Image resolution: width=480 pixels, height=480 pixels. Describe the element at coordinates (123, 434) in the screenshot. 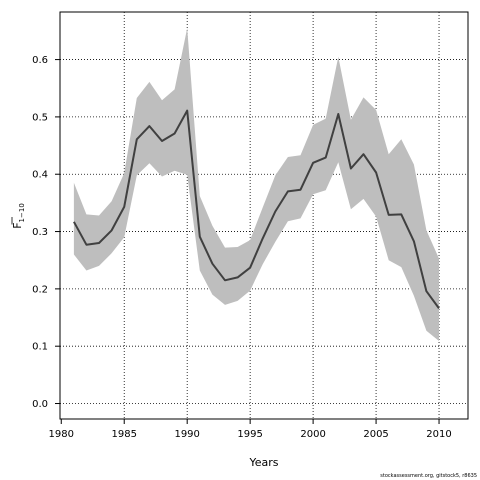

I see `x-tick-label: 1985` at that location.